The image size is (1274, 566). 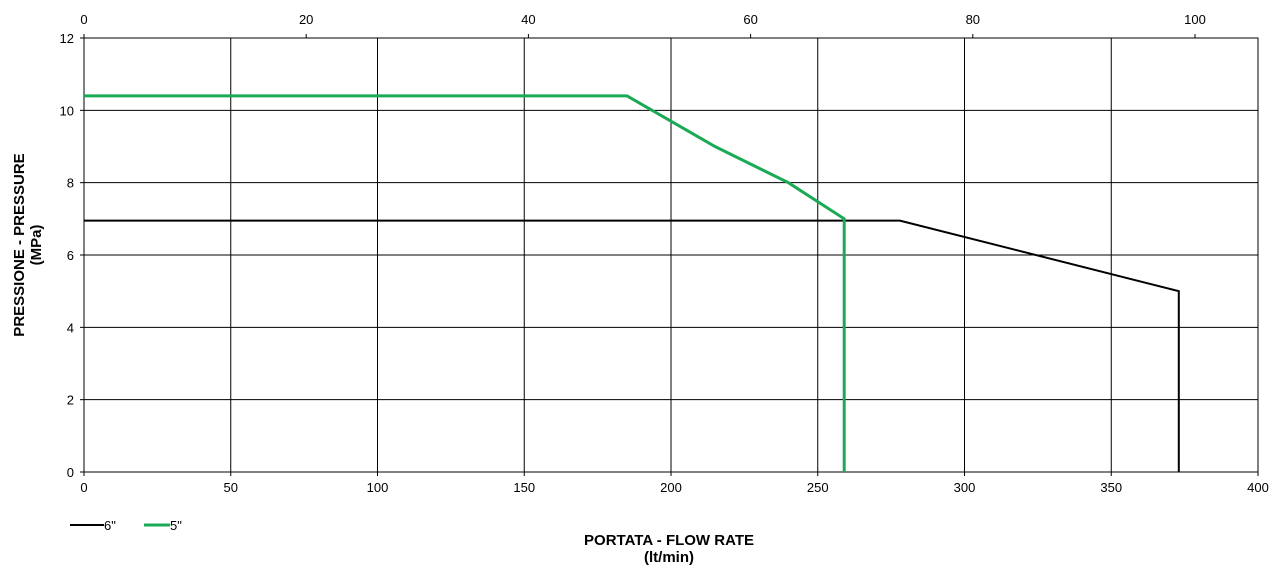 I want to click on y-tick-labels: 0 2 4 6 8 10 12, so click(x=72, y=255).